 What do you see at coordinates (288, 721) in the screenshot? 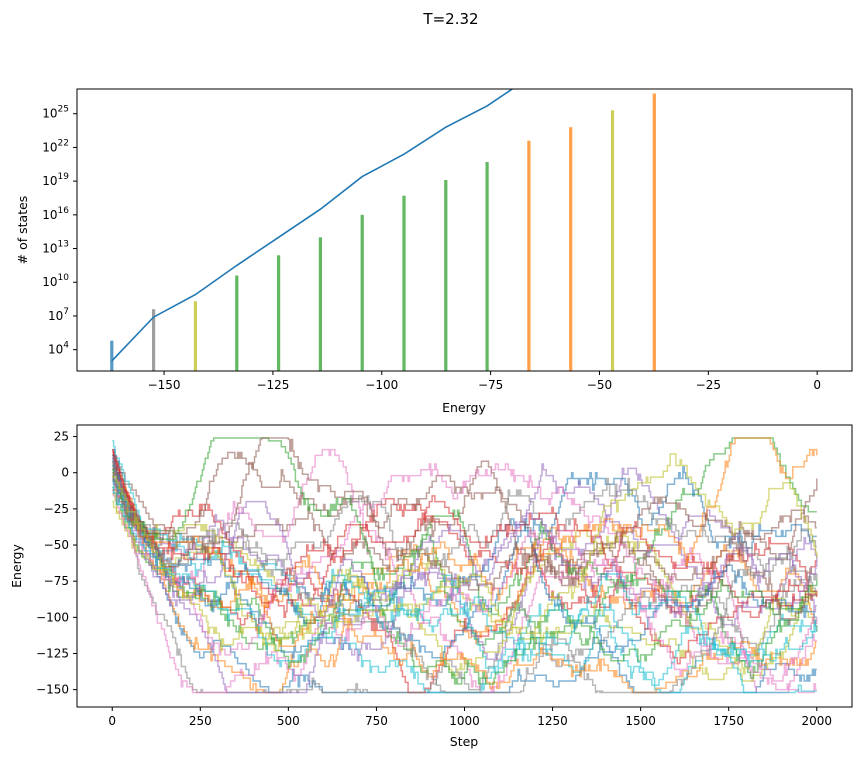
I see `energy-x-tick-label: 500` at bounding box center [288, 721].